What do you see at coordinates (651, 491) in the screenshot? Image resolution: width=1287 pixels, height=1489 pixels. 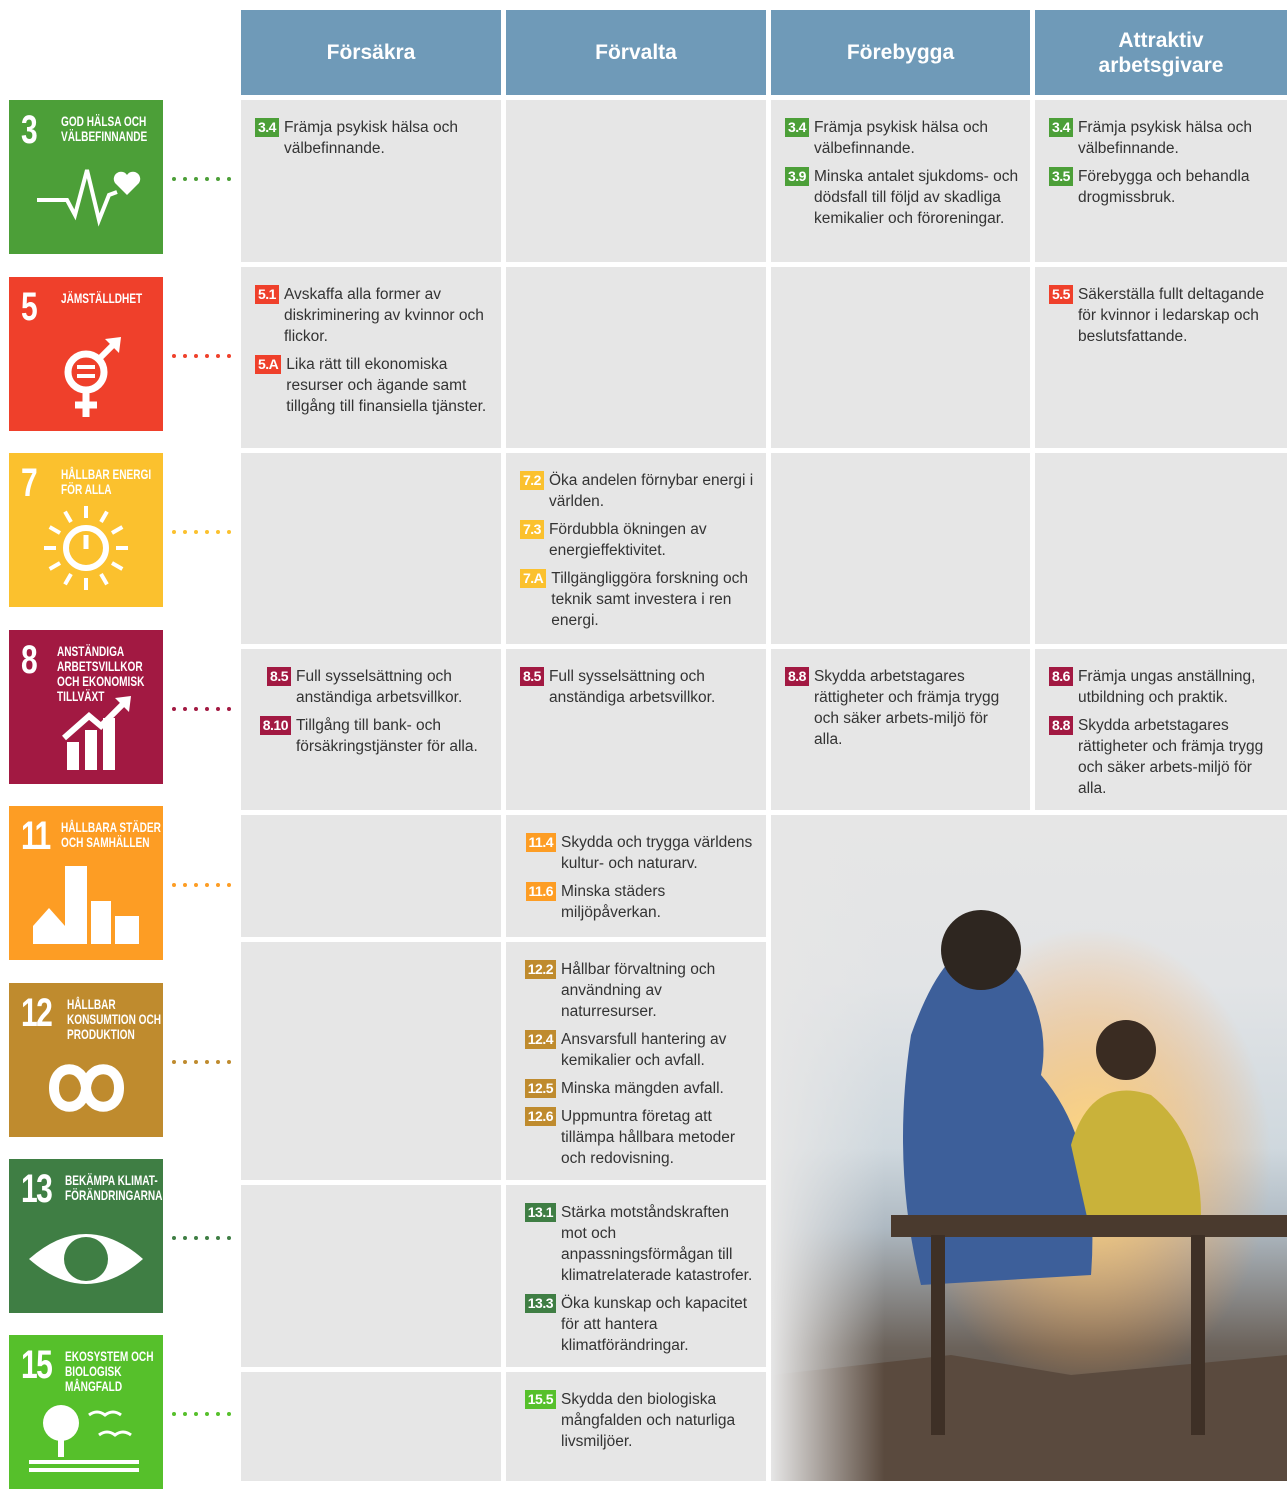 I see `target-text: Öka andelen förnybar energi i världen.` at bounding box center [651, 491].